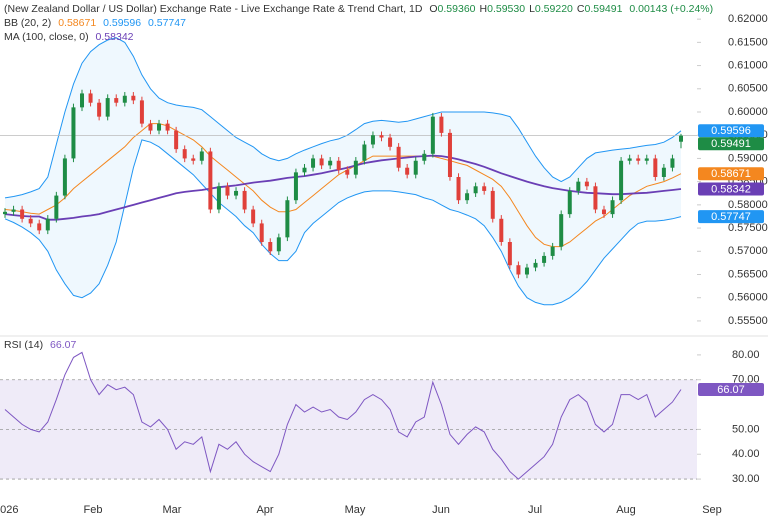 Image resolution: width=768 pixels, height=523 pixels. Describe the element at coordinates (748, 112) in the screenshot. I see `y-tick-label: 0.60000` at that location.